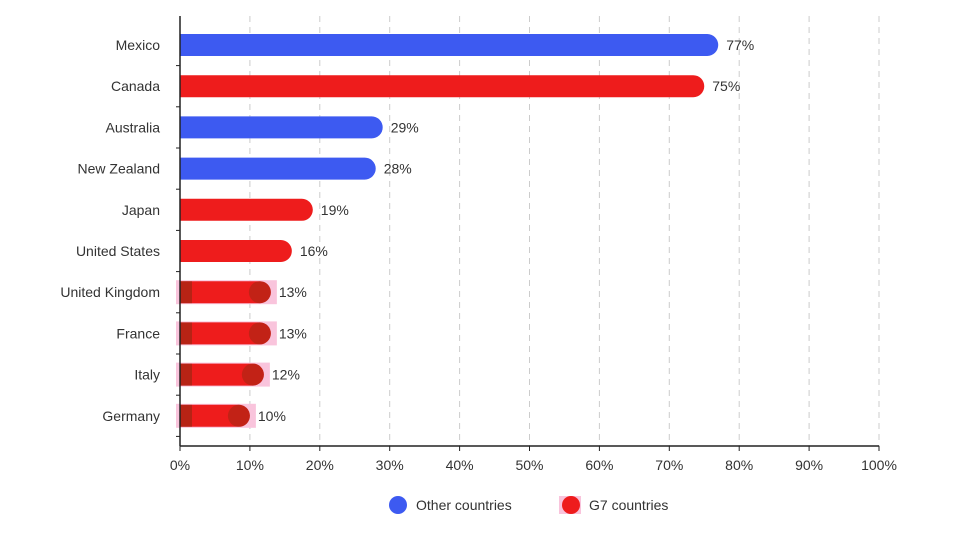 The image size is (960, 540). I want to click on x-tick-label: 0%, so click(180, 465).